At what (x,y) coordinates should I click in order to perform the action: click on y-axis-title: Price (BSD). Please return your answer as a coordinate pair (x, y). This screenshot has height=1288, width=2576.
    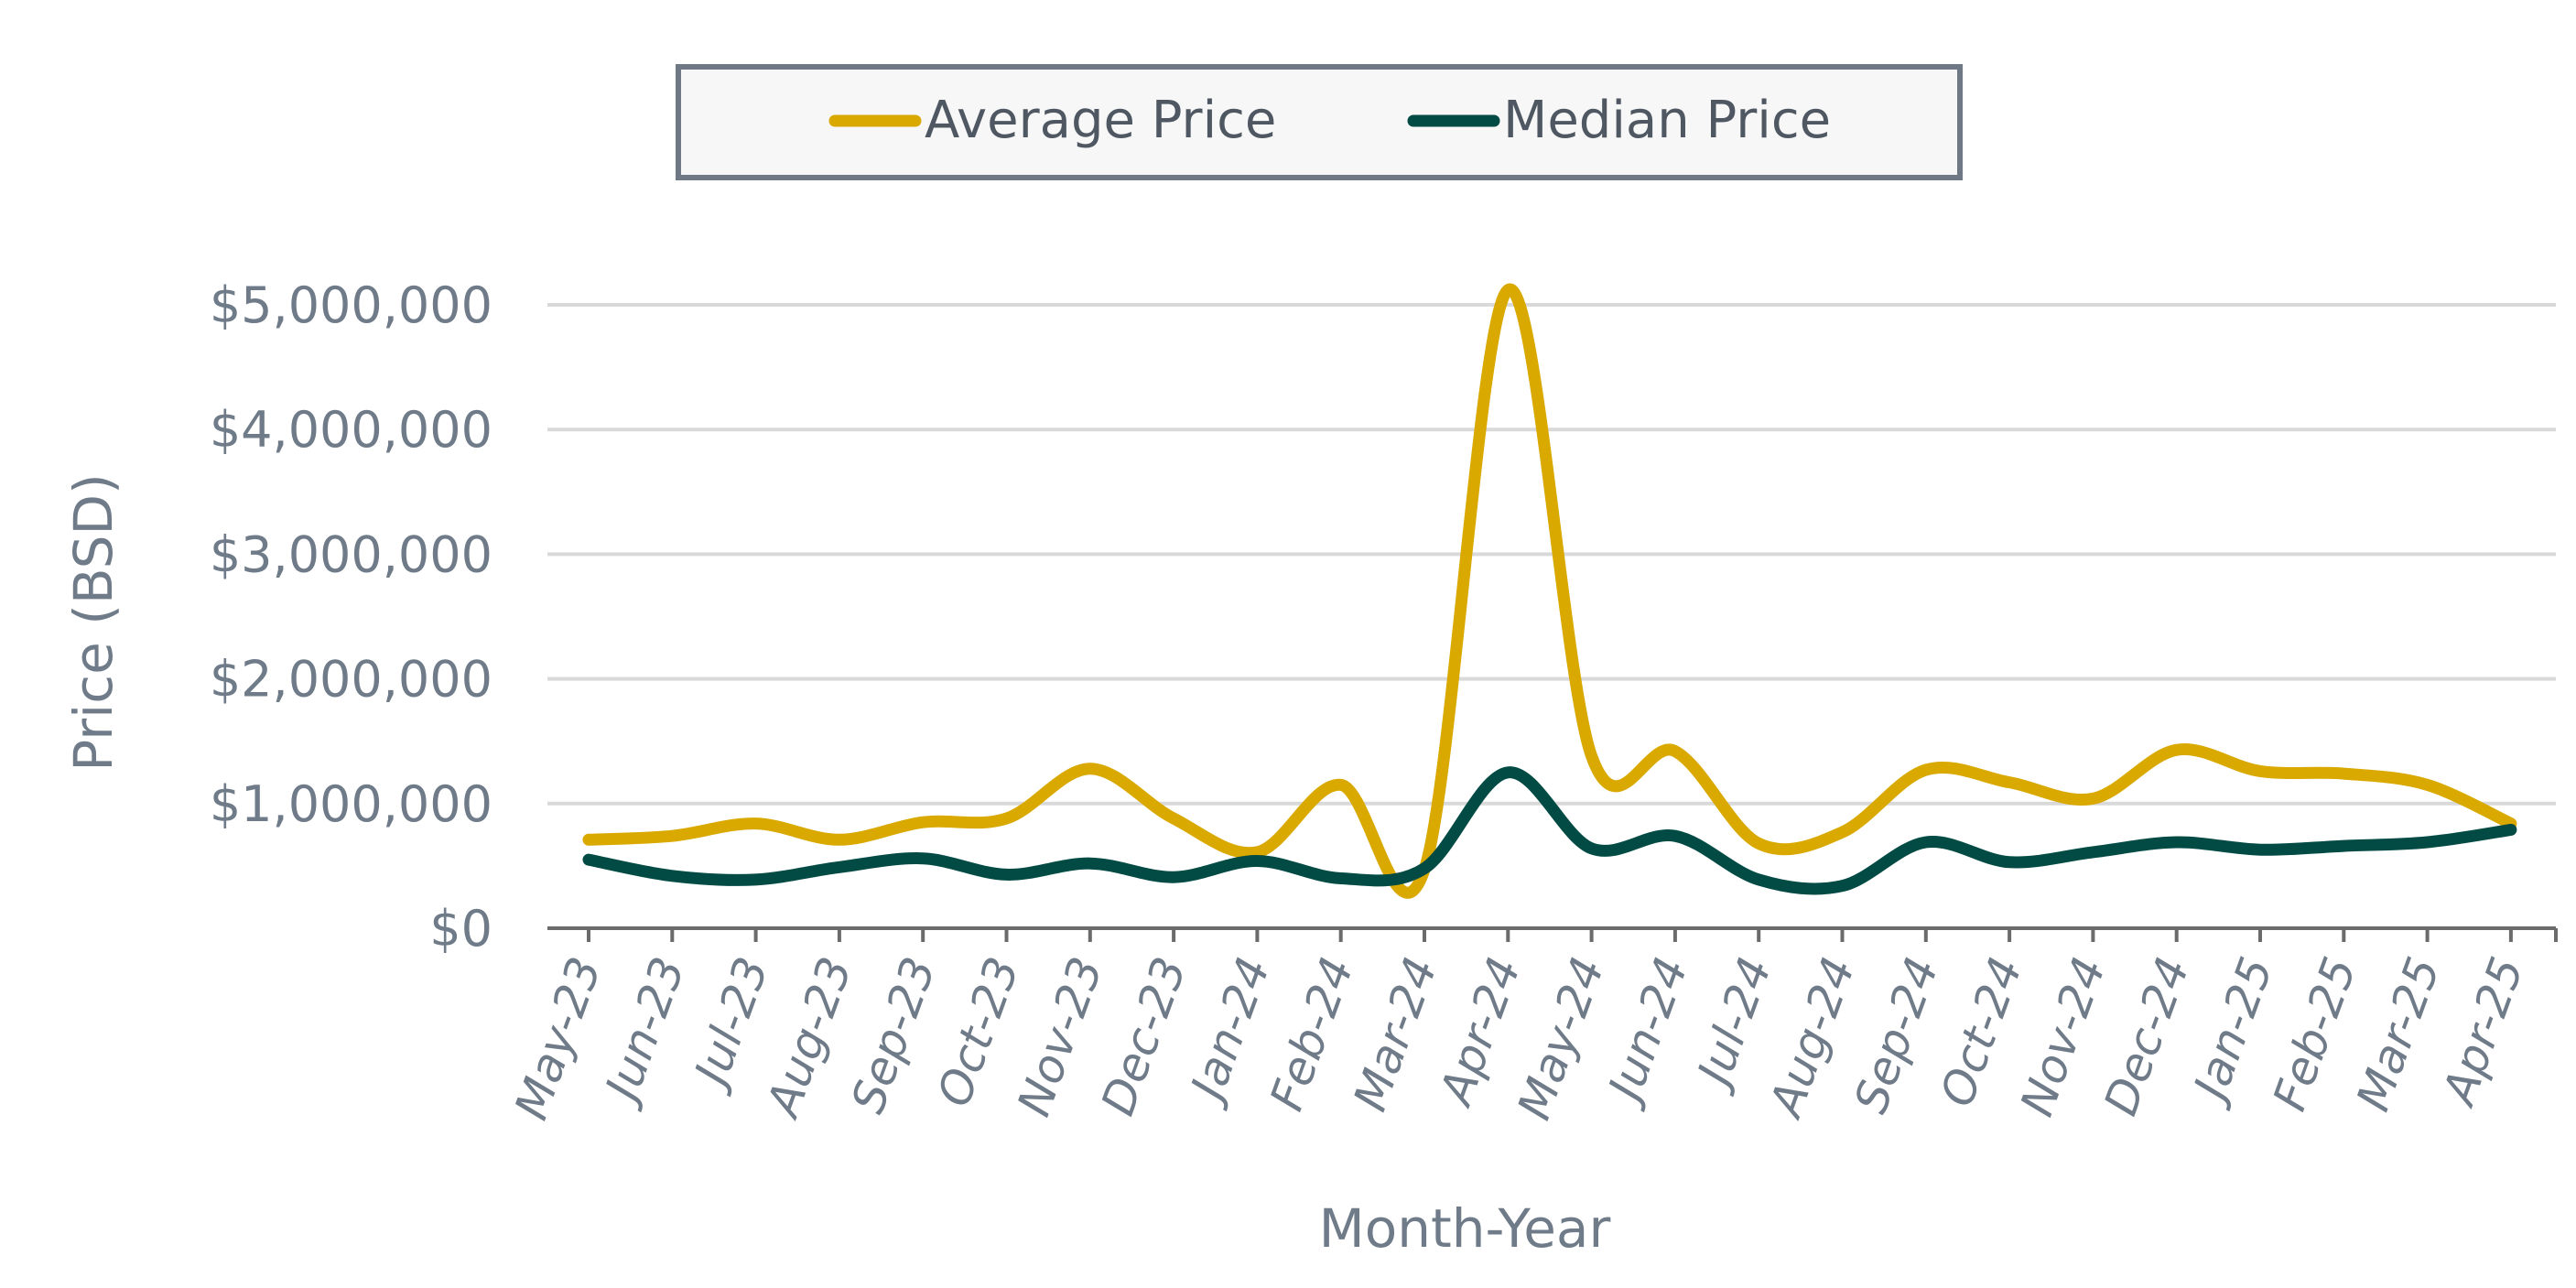
    Looking at the image, I should click on (93, 622).